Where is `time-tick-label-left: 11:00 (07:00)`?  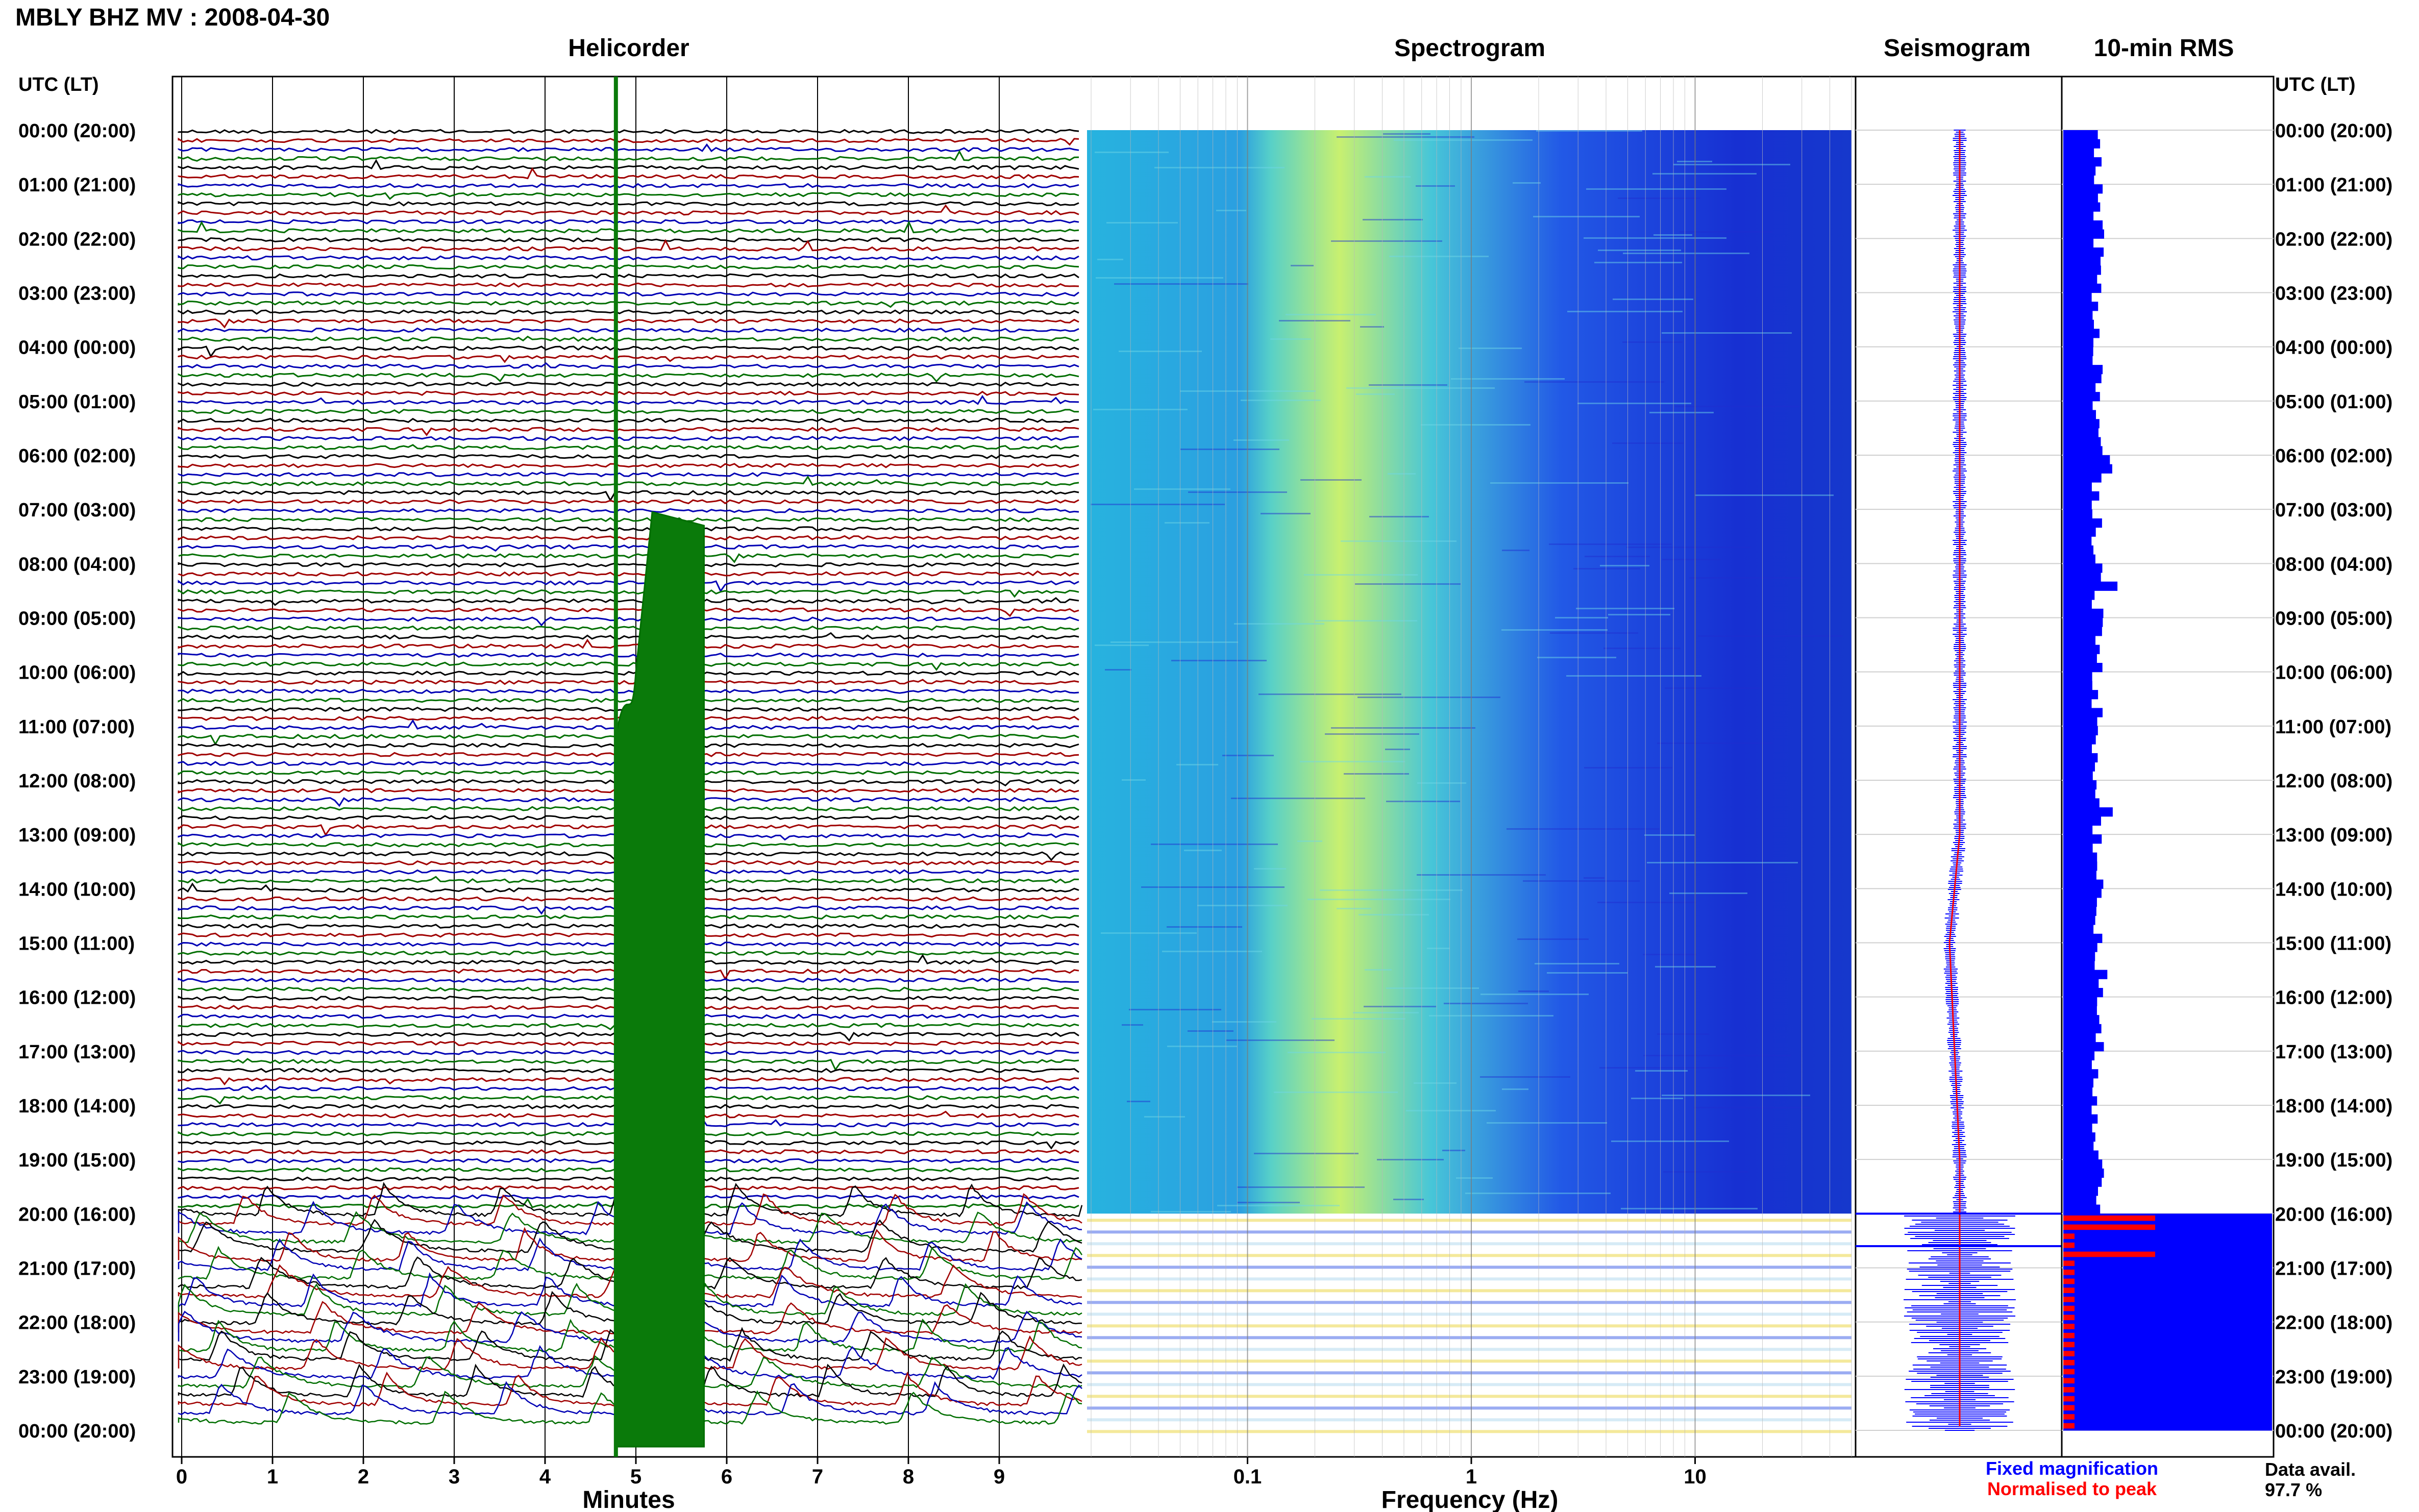 time-tick-label-left: 11:00 (07:00) is located at coordinates (76, 727).